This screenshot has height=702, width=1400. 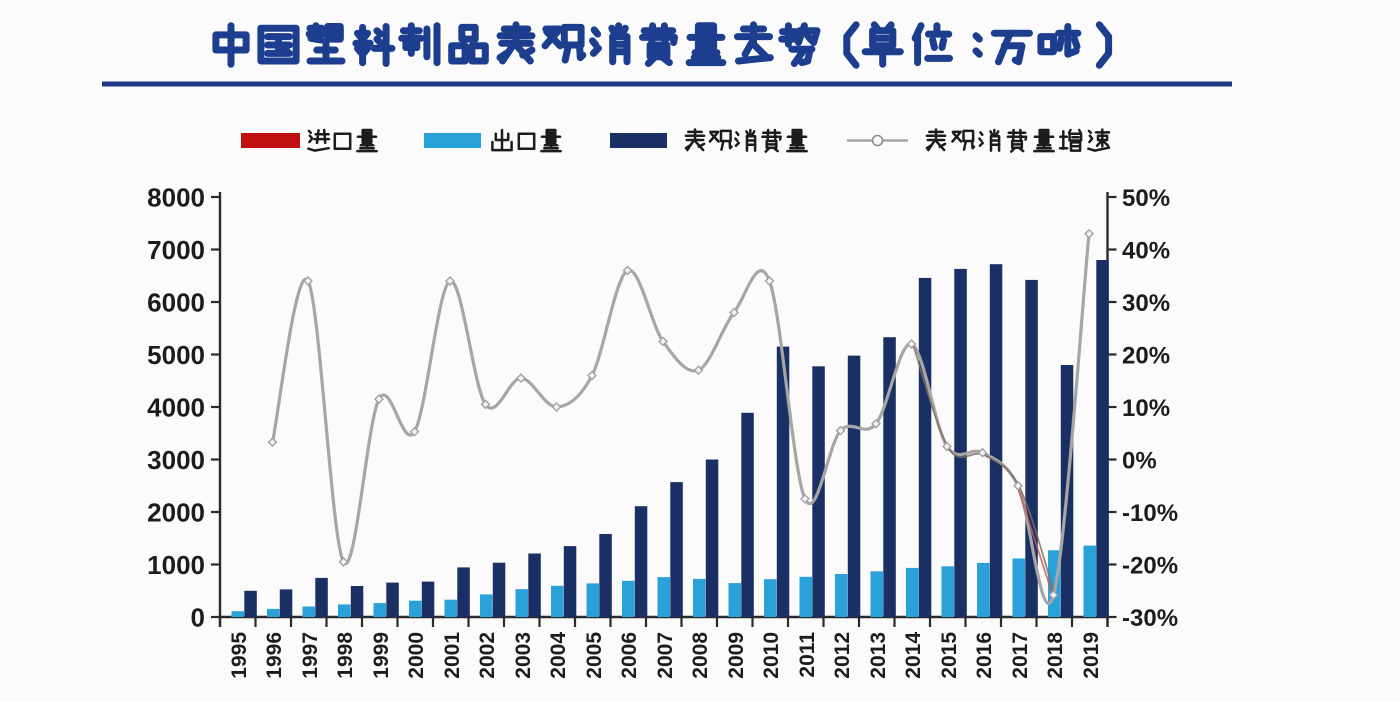 What do you see at coordinates (807, 655) in the screenshot?
I see `svg-text: 2011` at bounding box center [807, 655].